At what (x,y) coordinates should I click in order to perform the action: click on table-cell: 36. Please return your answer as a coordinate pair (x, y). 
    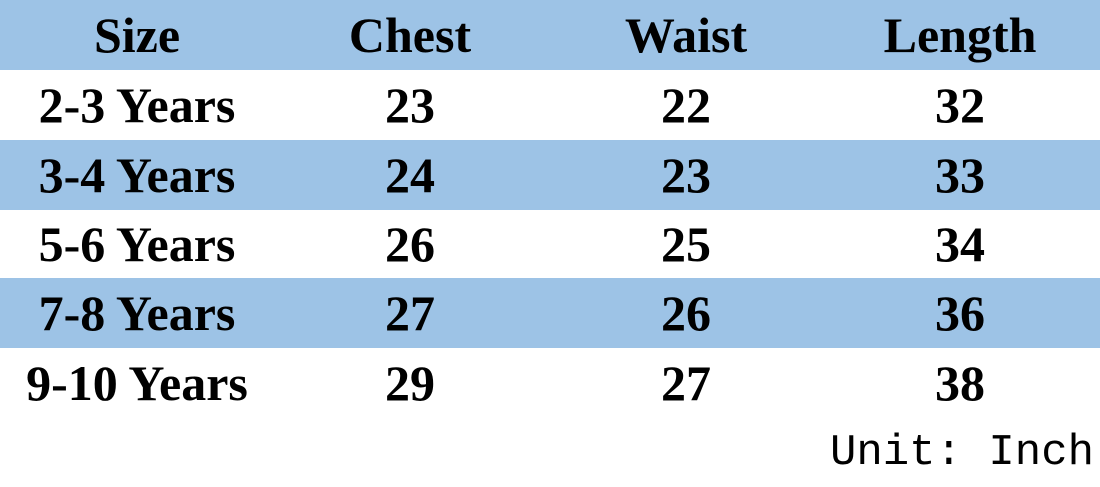
    Looking at the image, I should click on (960, 313).